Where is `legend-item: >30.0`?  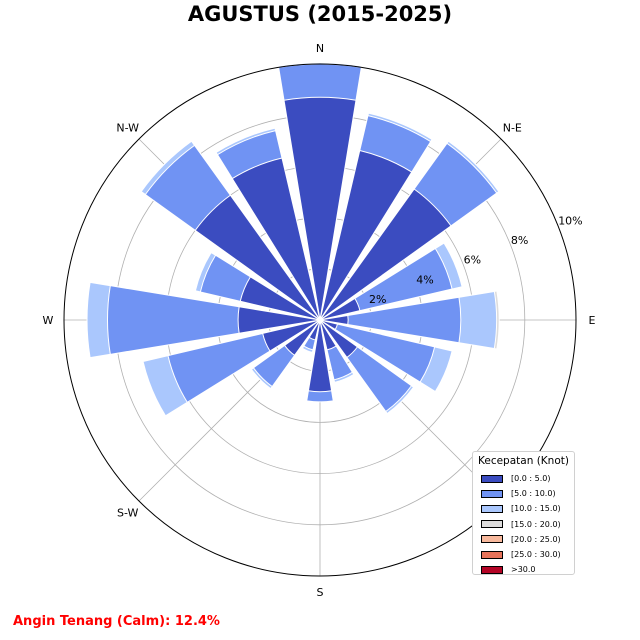
legend-item: >30.0 is located at coordinates (523, 569).